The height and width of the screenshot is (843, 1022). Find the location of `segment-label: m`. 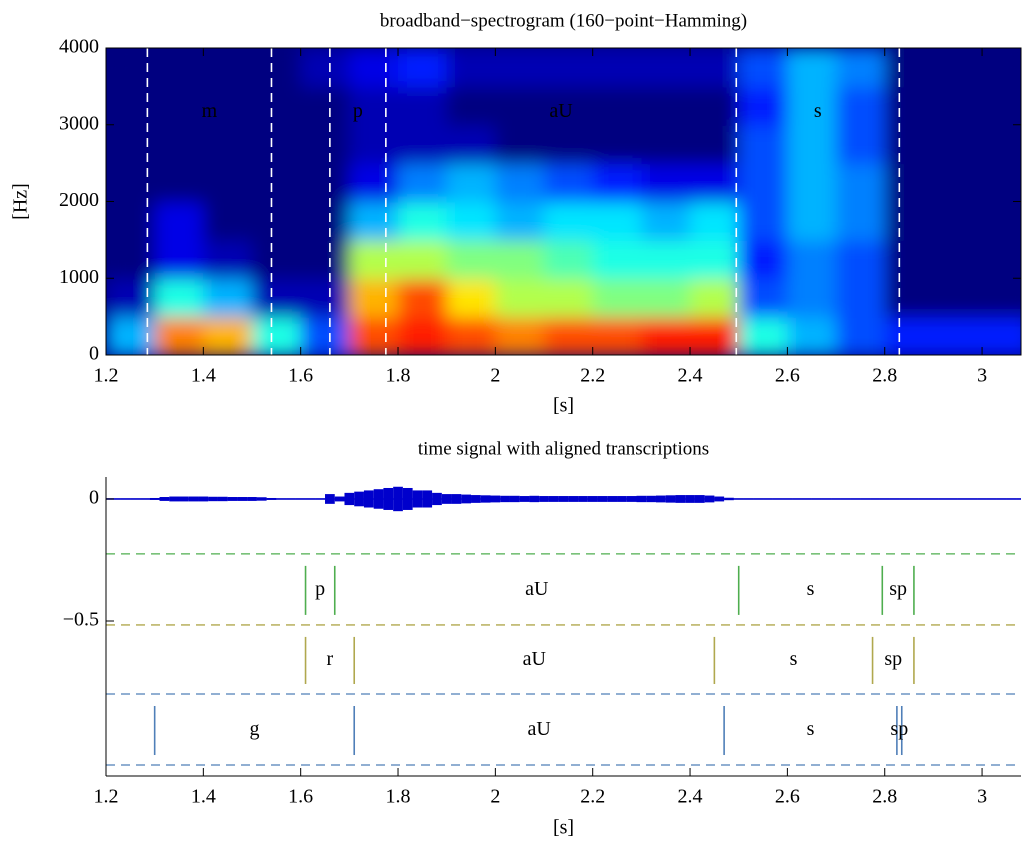

segment-label: m is located at coordinates (210, 111).